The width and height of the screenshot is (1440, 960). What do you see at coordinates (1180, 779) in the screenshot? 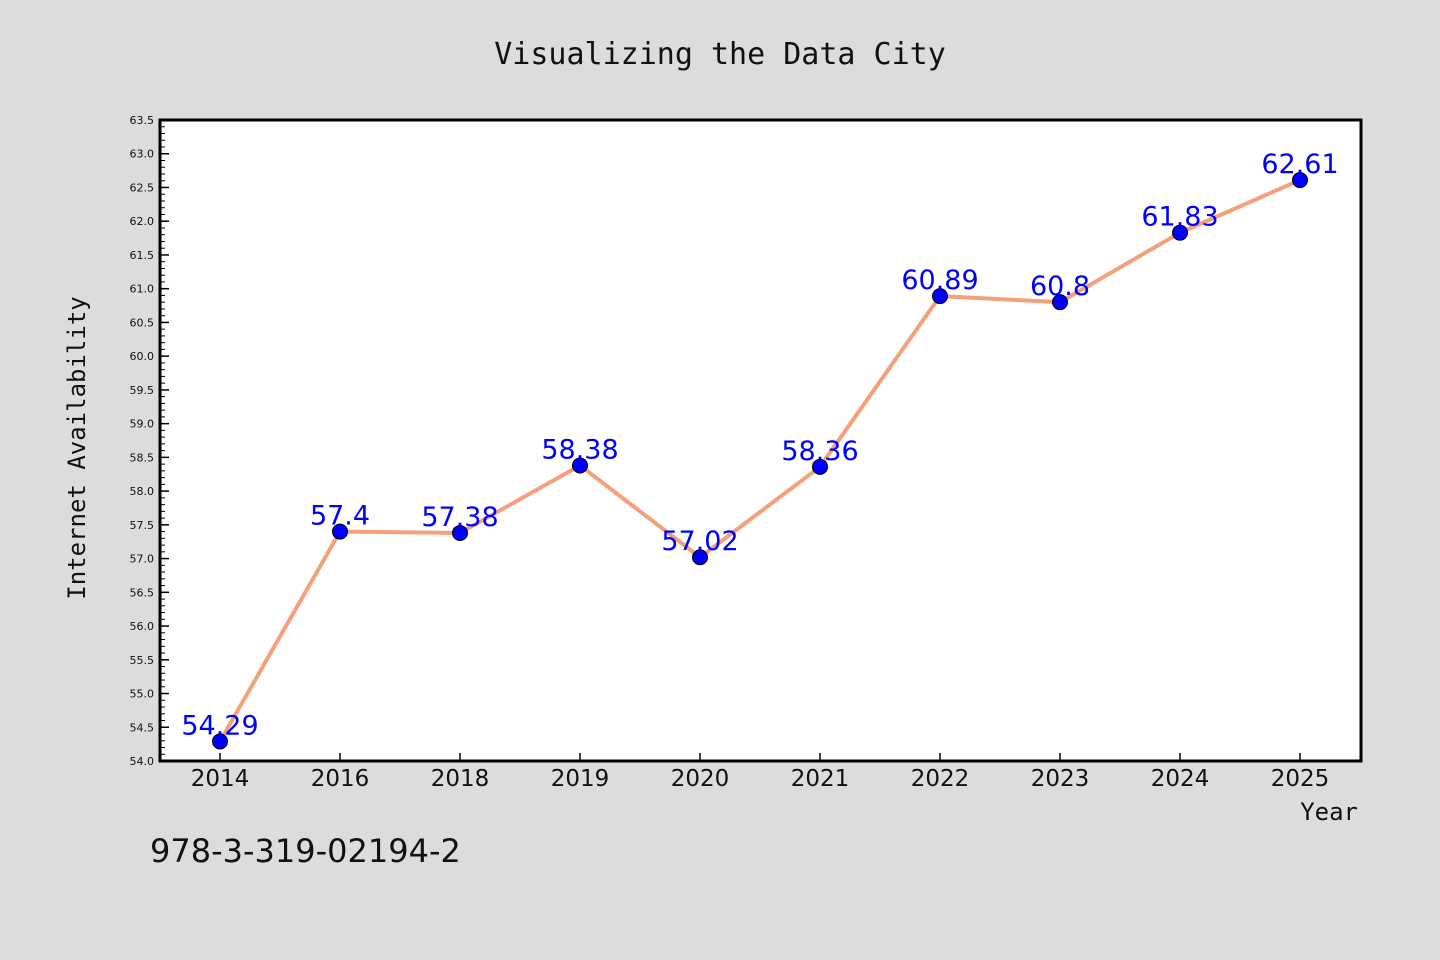
I see `x-tick-label: 2024` at bounding box center [1180, 779].